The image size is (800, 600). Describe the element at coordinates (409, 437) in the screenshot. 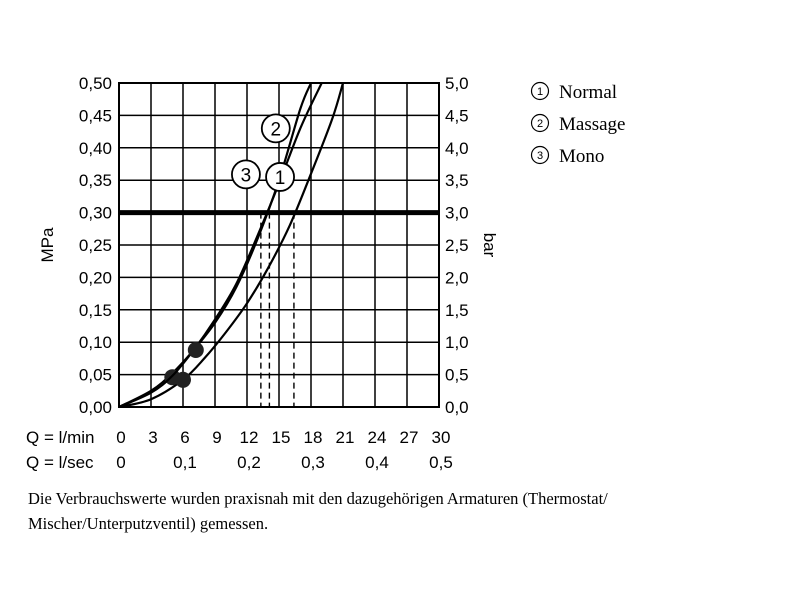

I see `x-tick-label: 27` at that location.